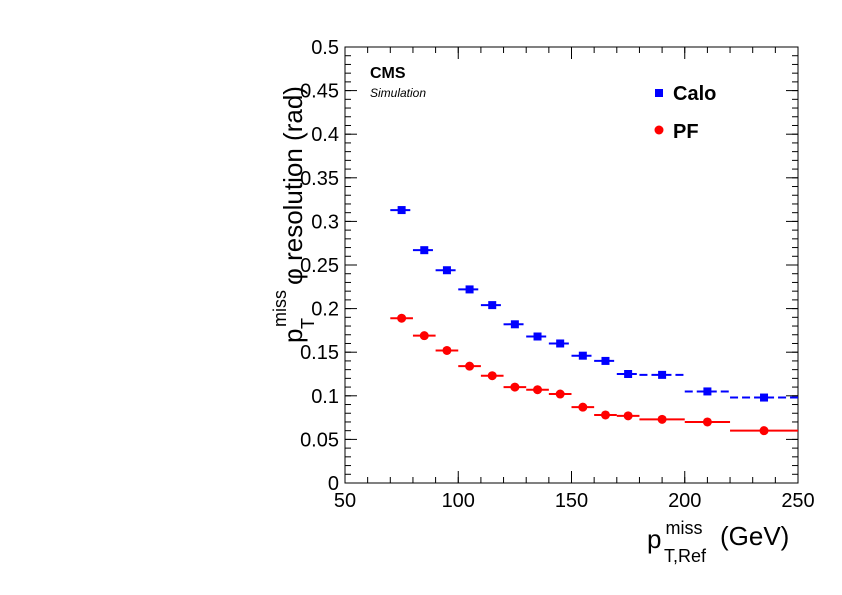  What do you see at coordinates (694, 94) in the screenshot?
I see `legend-label-calo: Calo` at bounding box center [694, 94].